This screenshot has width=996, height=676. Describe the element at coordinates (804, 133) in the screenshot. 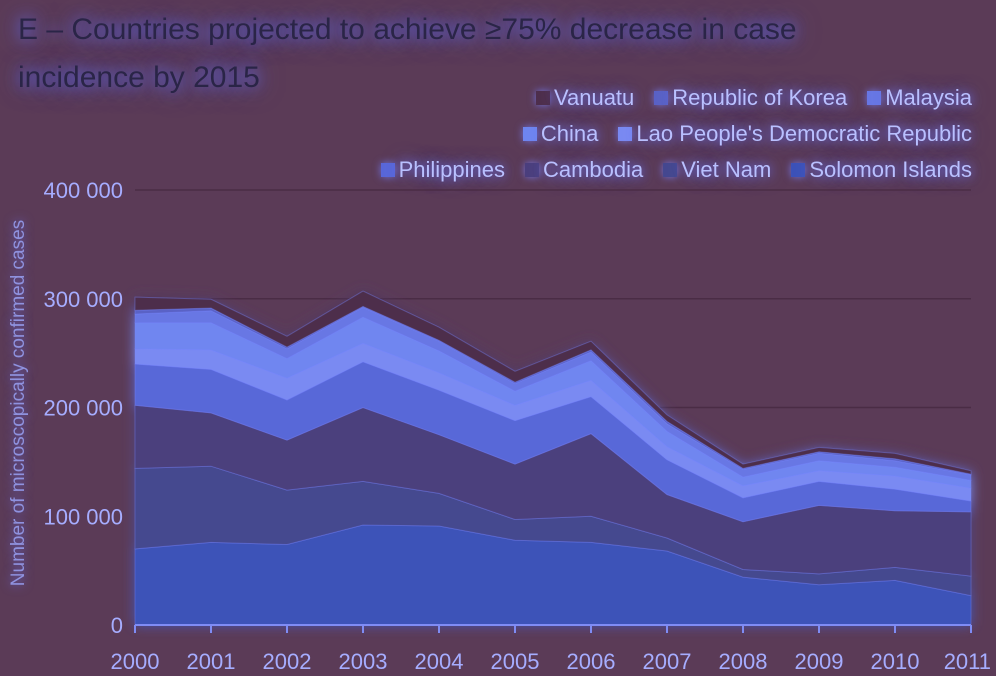

I see `legend-label-lao: Lao People's Democratic Republic` at that location.